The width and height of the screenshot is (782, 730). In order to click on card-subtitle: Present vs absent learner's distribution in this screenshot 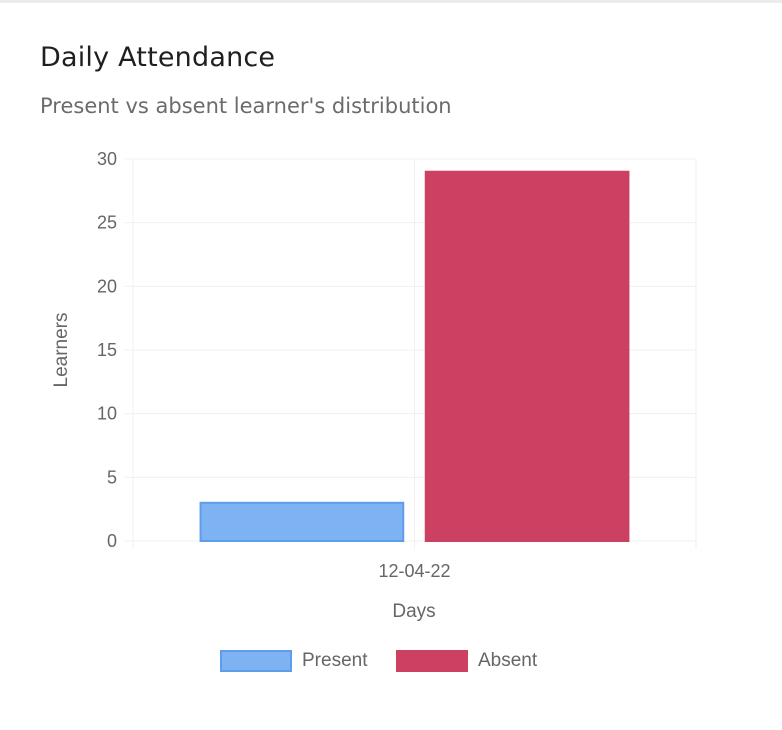, I will do `click(246, 106)`.